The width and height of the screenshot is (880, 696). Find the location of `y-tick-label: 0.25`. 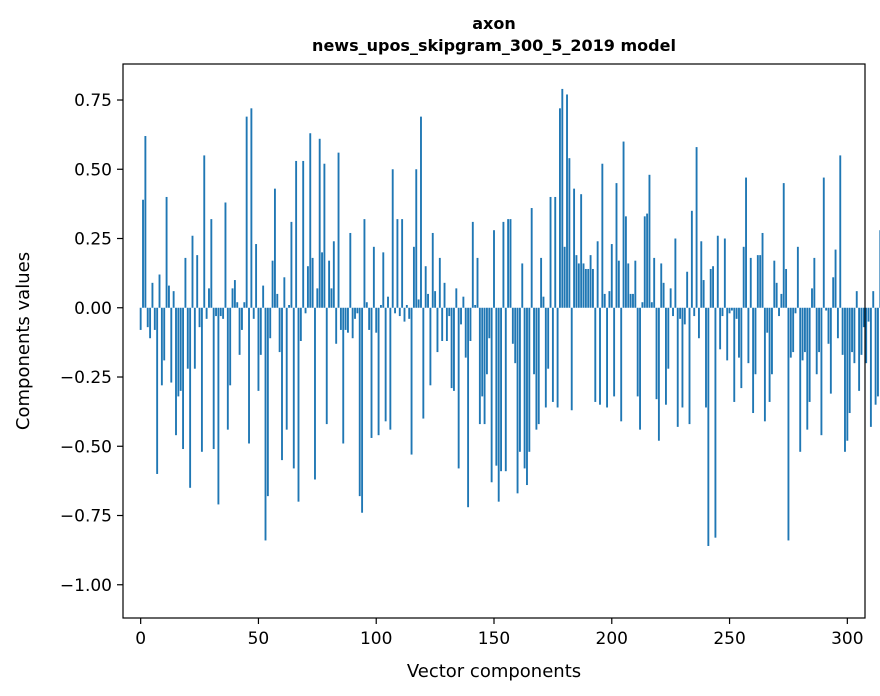

y-tick-label: 0.25 is located at coordinates (93, 240).